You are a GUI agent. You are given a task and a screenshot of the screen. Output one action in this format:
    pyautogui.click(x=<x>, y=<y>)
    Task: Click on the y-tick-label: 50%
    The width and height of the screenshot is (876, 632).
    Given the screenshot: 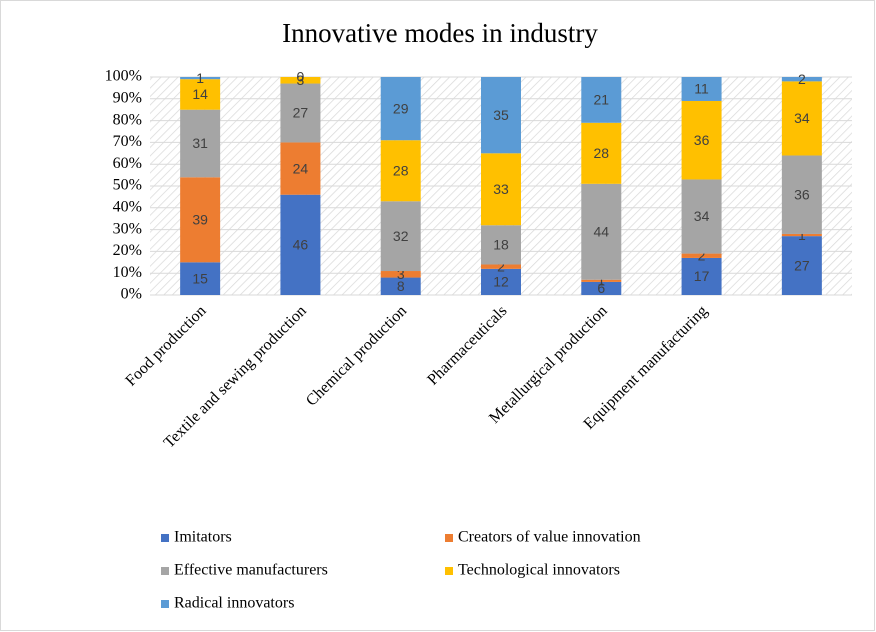 What is the action you would take?
    pyautogui.click(x=127, y=185)
    